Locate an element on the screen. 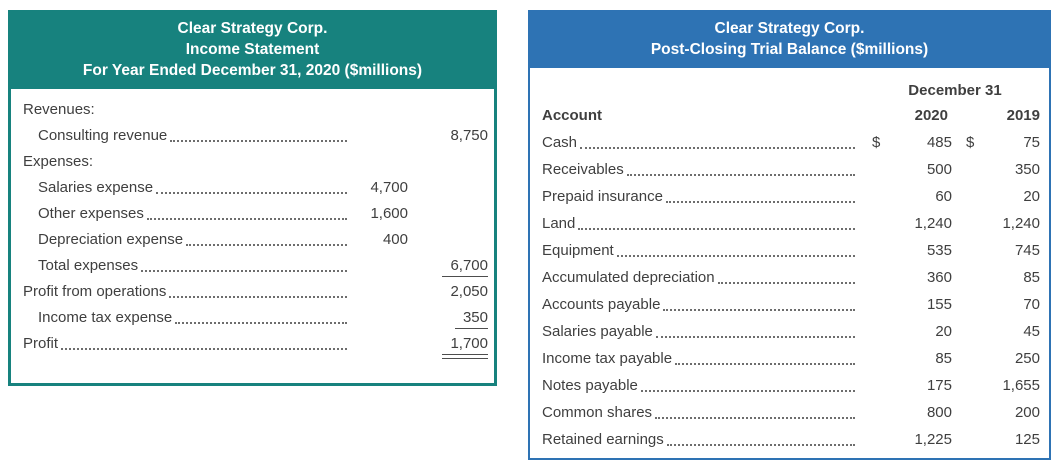 The width and height of the screenshot is (1059, 461). value-2020: 360 is located at coordinates (939, 277).